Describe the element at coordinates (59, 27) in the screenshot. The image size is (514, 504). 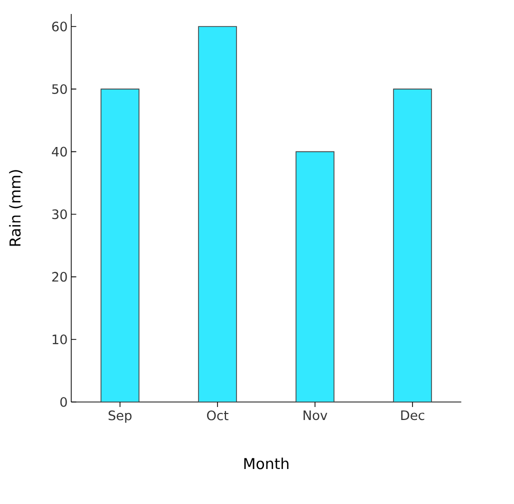
I see `y-tick-label: 60` at that location.